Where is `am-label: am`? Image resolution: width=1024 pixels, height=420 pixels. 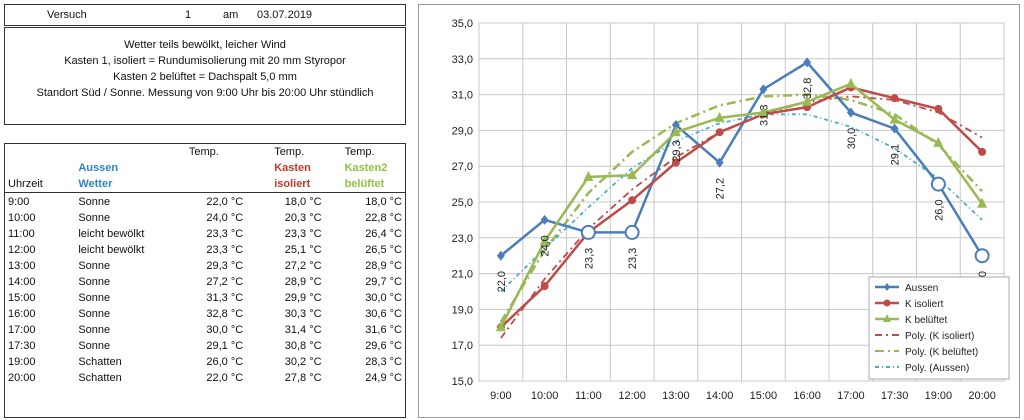 am-label: am is located at coordinates (231, 15).